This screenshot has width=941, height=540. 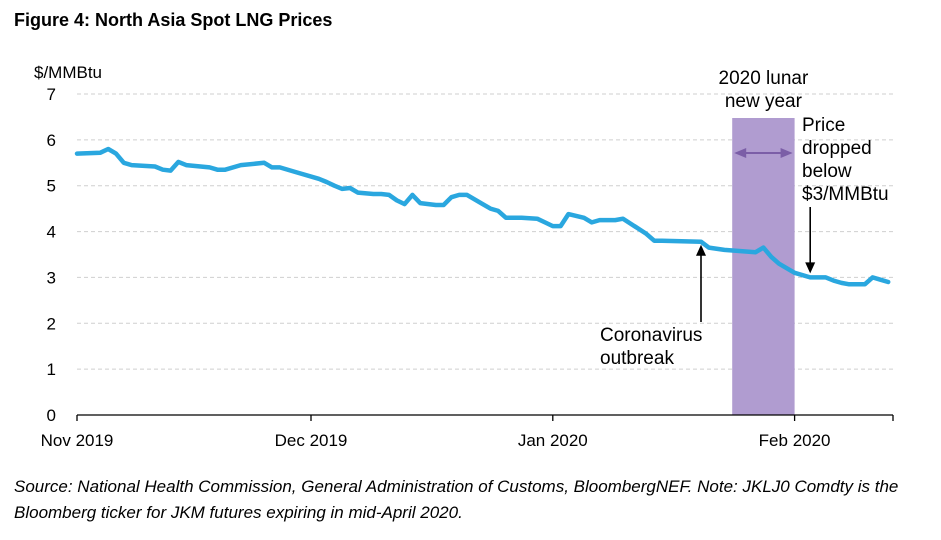 What do you see at coordinates (51, 415) in the screenshot?
I see `y-tick-label-0: 0` at bounding box center [51, 415].